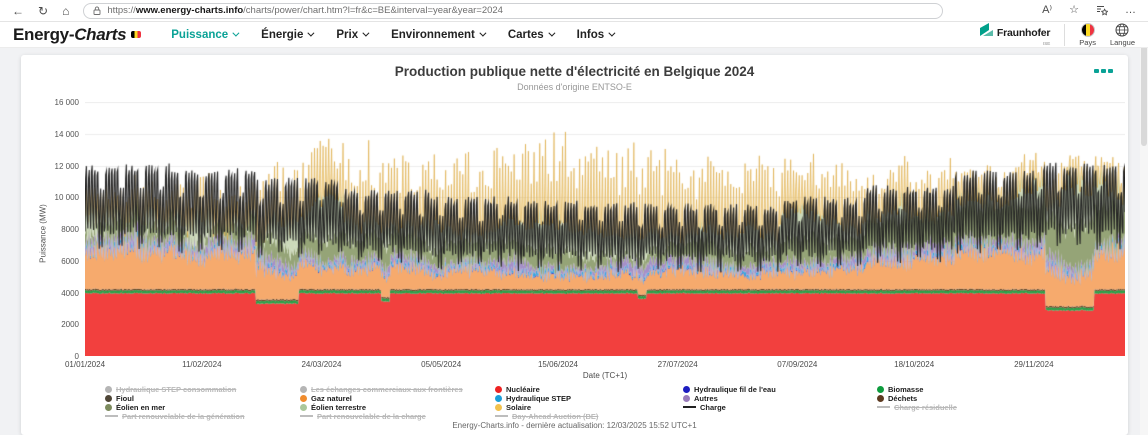  I want to click on legend-item-label: Charge, so click(713, 407).